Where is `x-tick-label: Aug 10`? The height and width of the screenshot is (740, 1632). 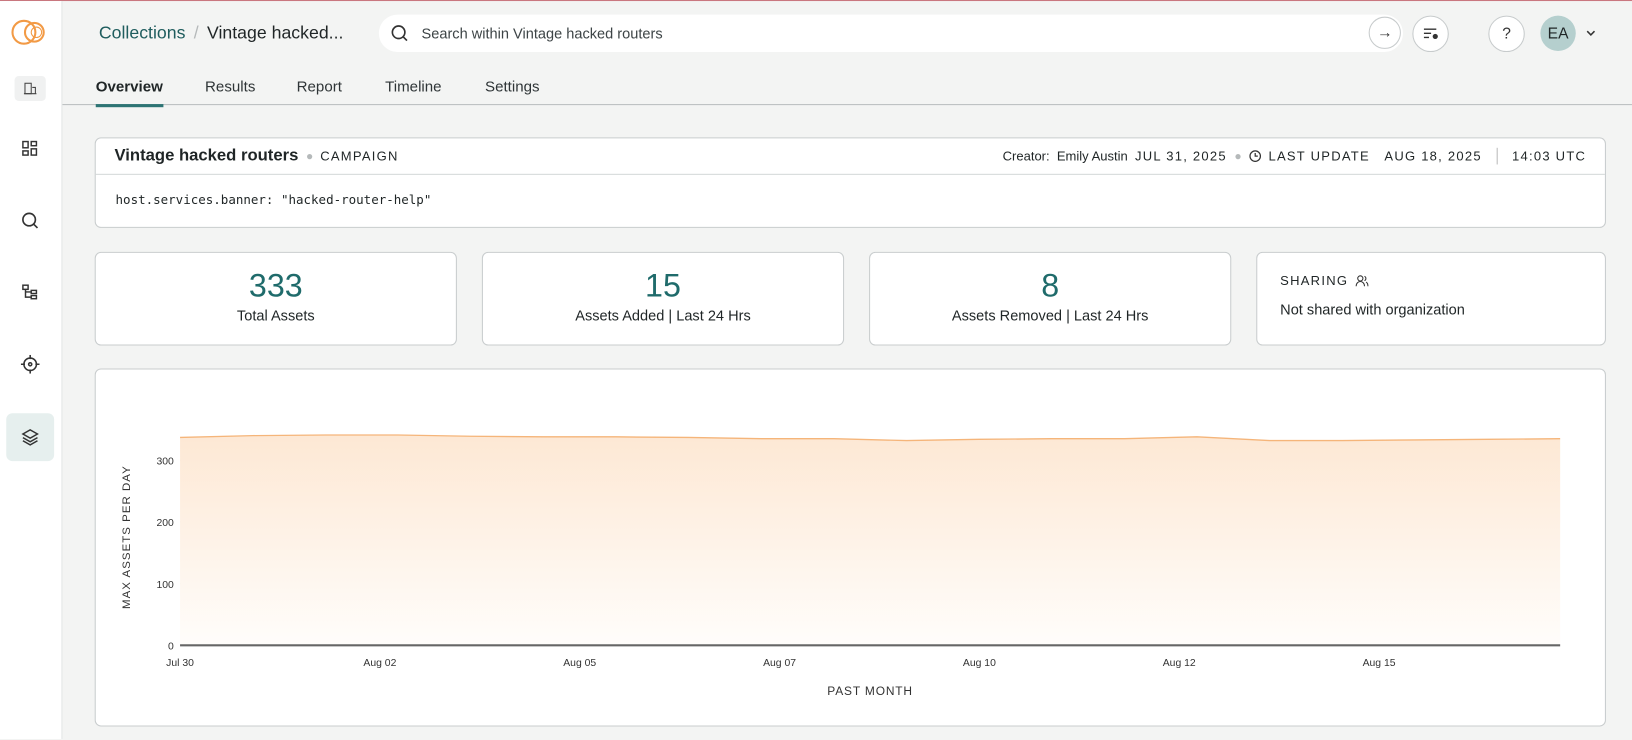
x-tick-label: Aug 10 is located at coordinates (979, 663).